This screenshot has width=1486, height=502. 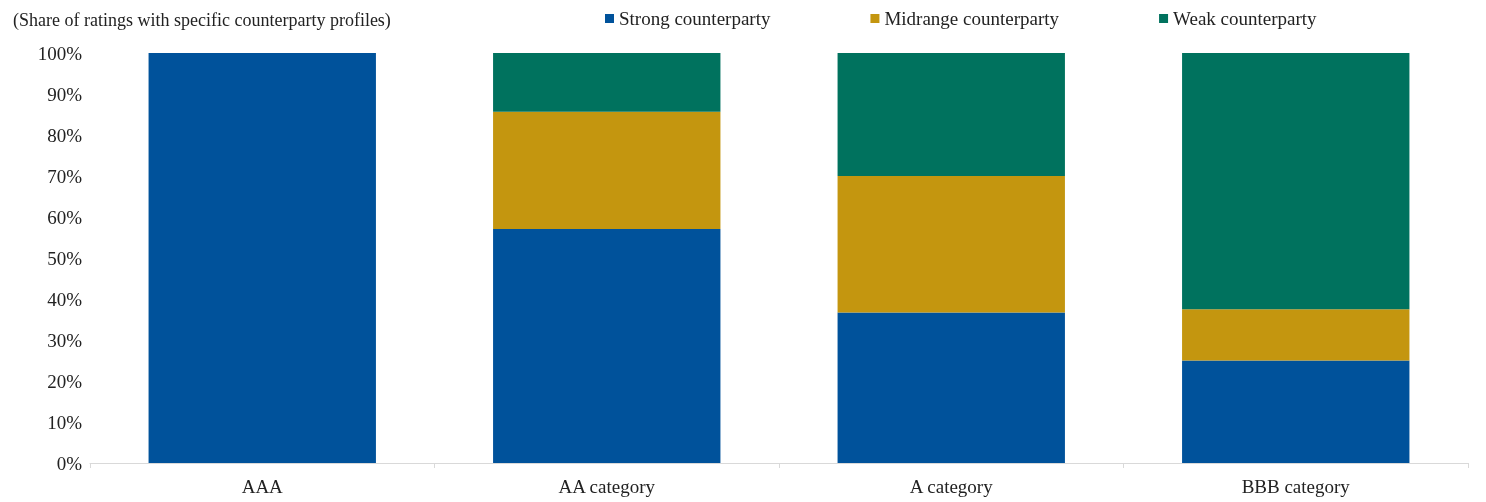 I want to click on legend-label: Weak counterparty, so click(x=1245, y=18).